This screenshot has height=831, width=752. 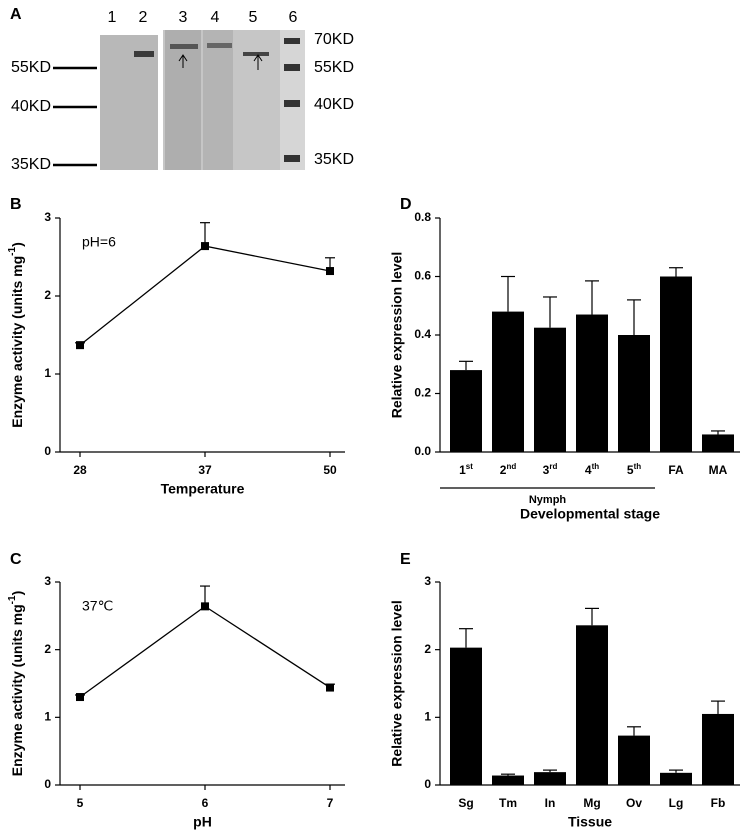 What do you see at coordinates (590, 822) in the screenshot?
I see `x-axis-label: Tissue` at bounding box center [590, 822].